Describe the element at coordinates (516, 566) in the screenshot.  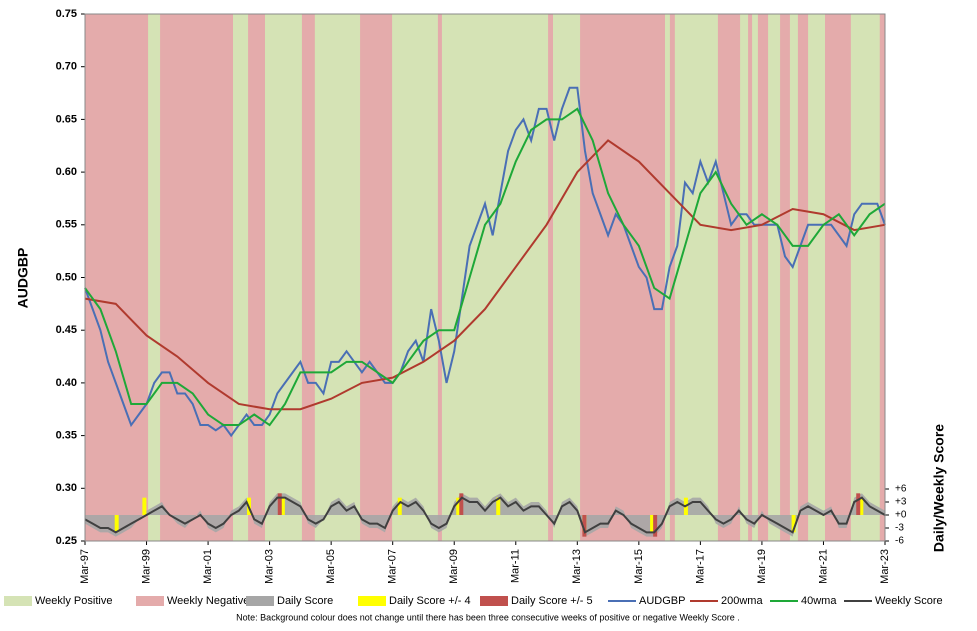
I see `x-tick-label: Mar-11` at that location.